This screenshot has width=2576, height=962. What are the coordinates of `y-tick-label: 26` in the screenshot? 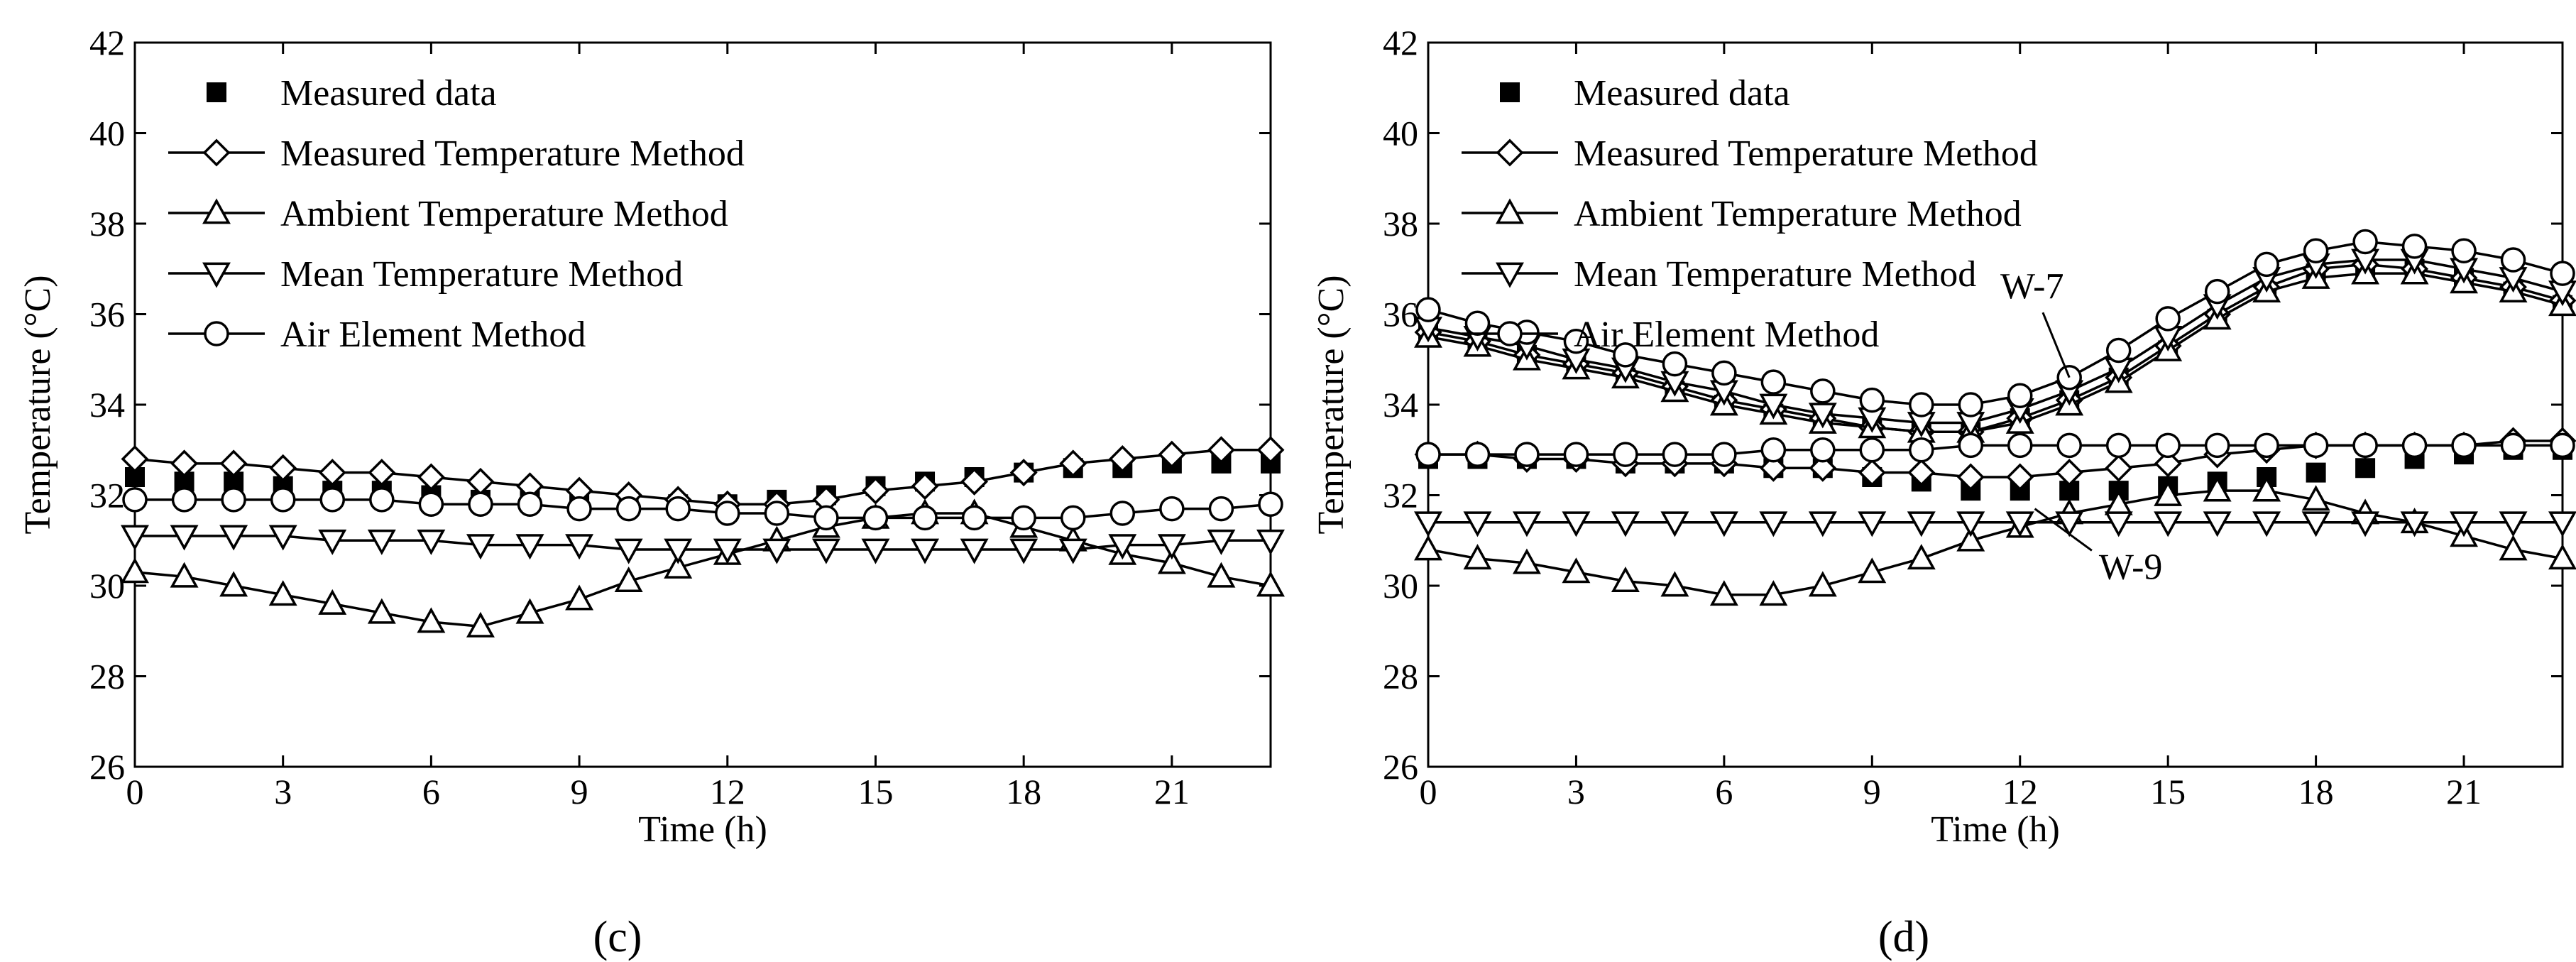 It's located at (1400, 767).